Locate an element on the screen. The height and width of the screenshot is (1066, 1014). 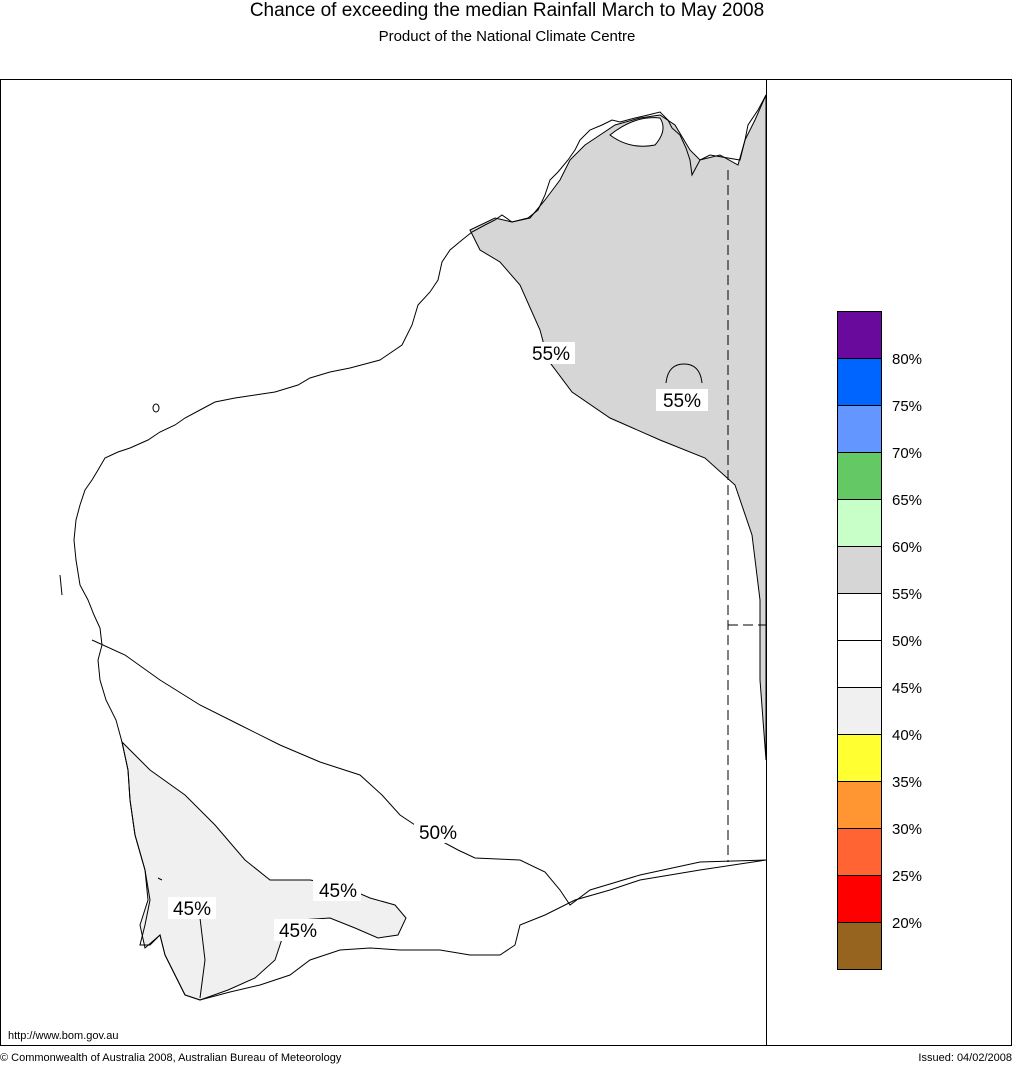
legend-label: 45% is located at coordinates (907, 688).